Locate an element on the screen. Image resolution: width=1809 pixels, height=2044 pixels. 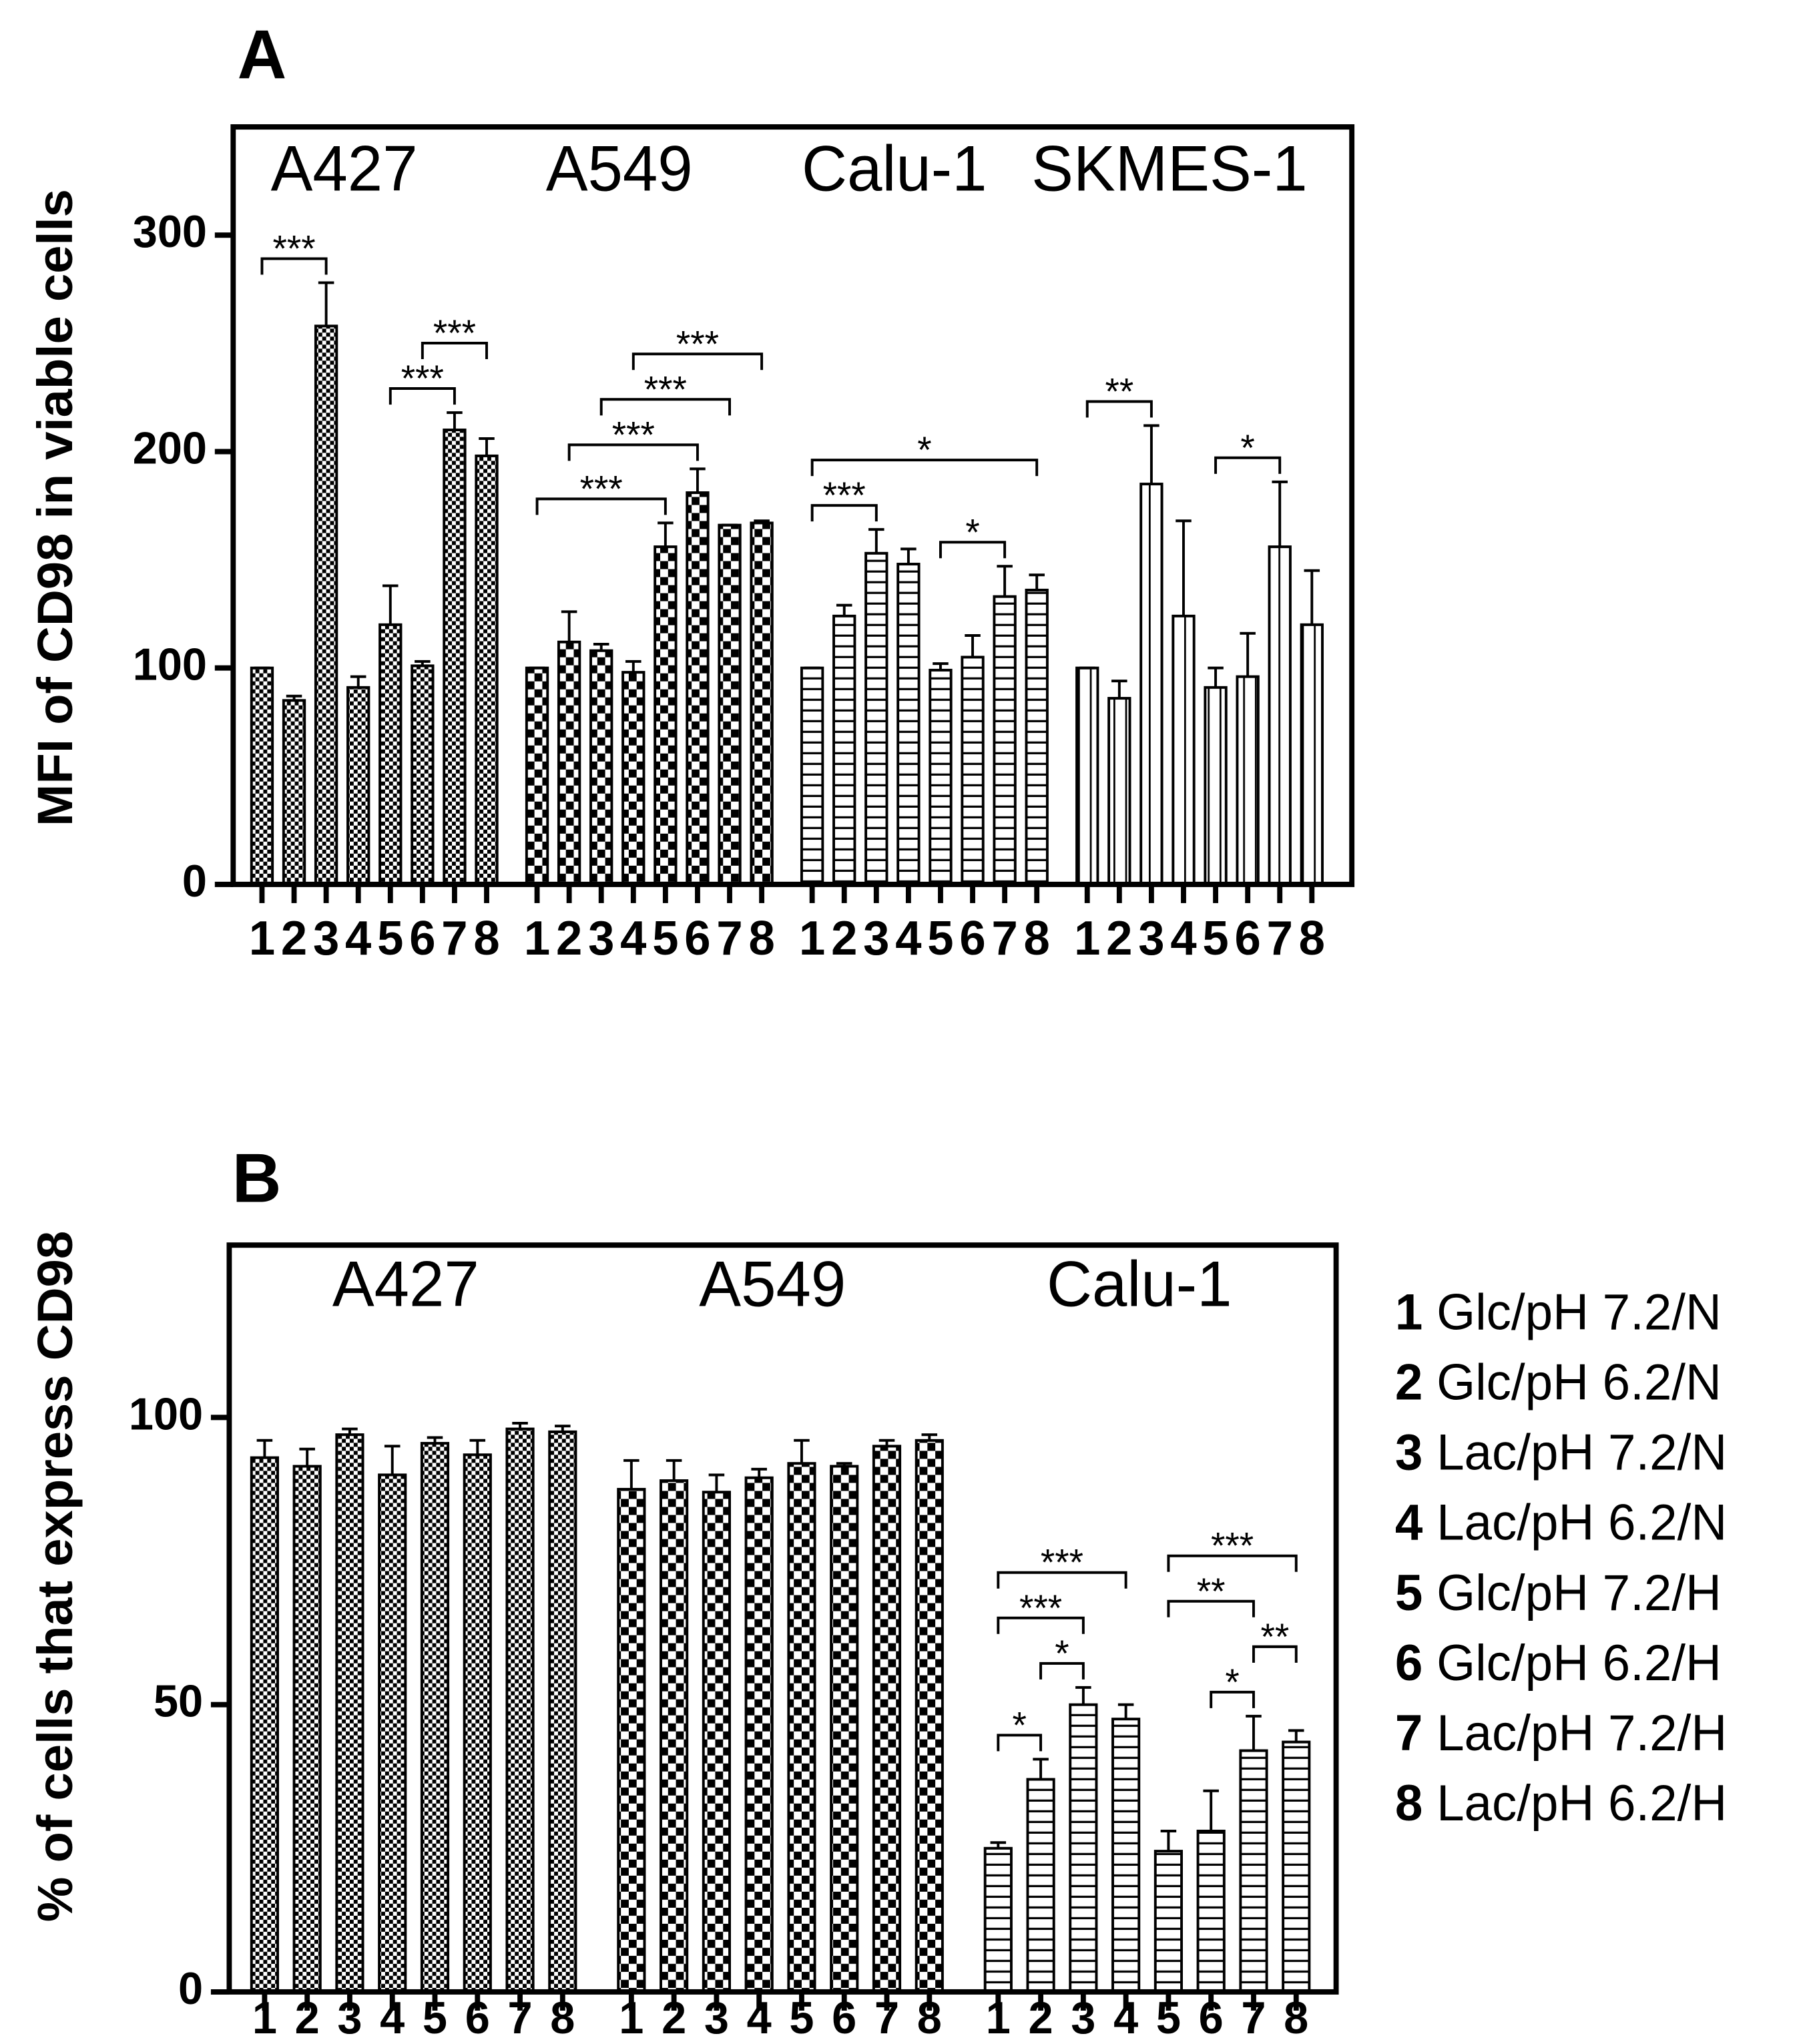
legend-label: Lac/pH 6.2/H is located at coordinates (1582, 1802).